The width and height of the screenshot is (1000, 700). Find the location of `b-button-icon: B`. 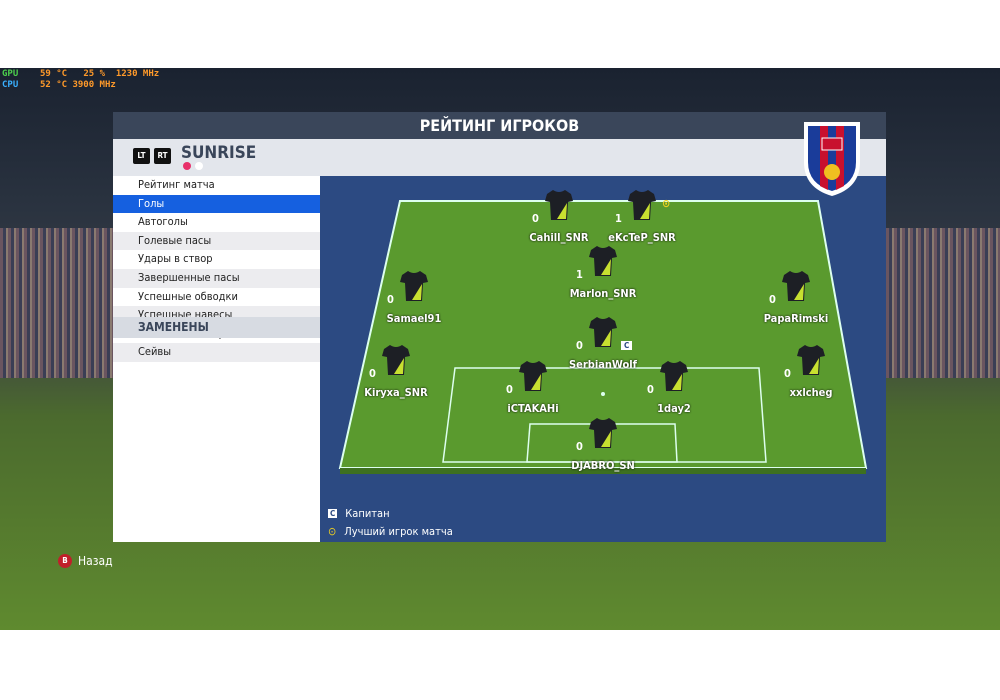

b-button-icon: B is located at coordinates (65, 561).